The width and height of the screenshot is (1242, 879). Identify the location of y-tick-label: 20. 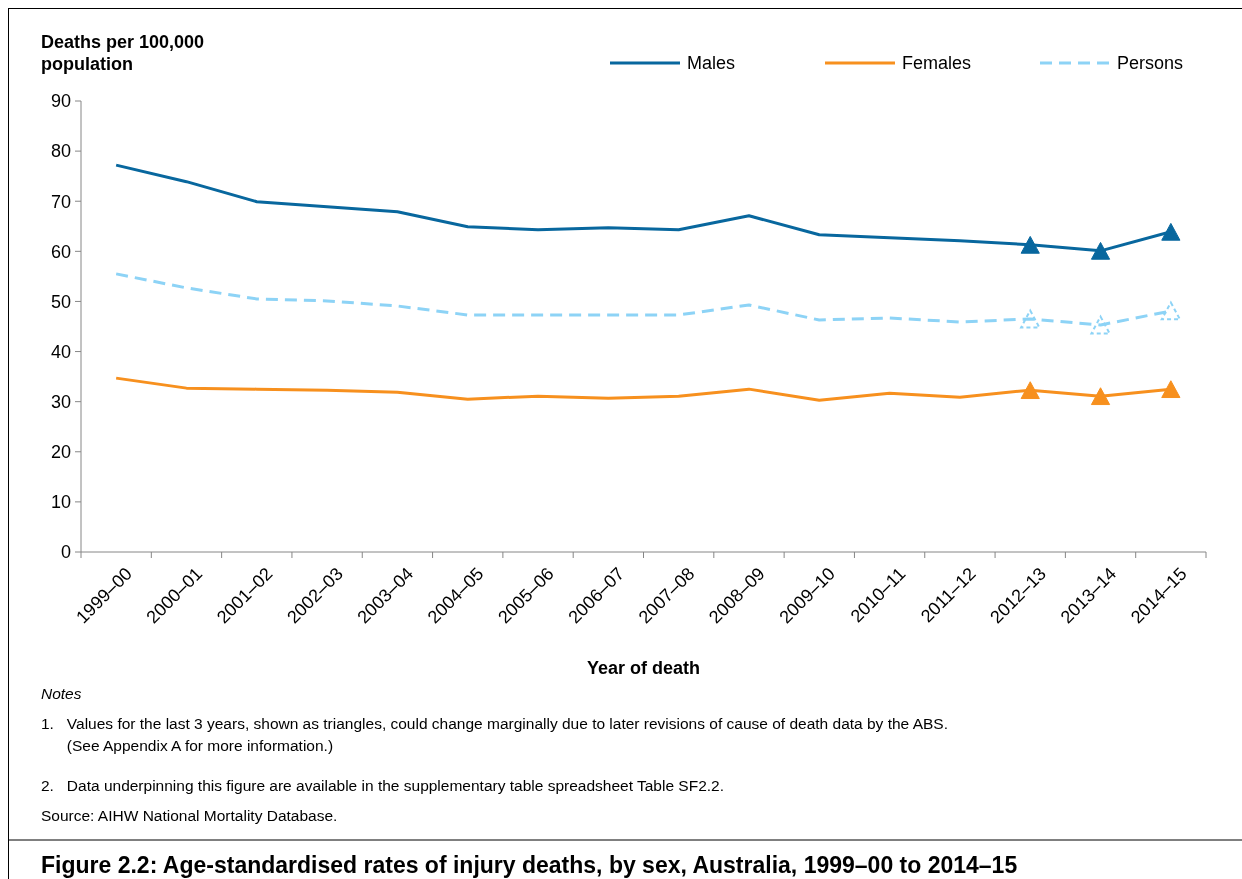
(60, 452).